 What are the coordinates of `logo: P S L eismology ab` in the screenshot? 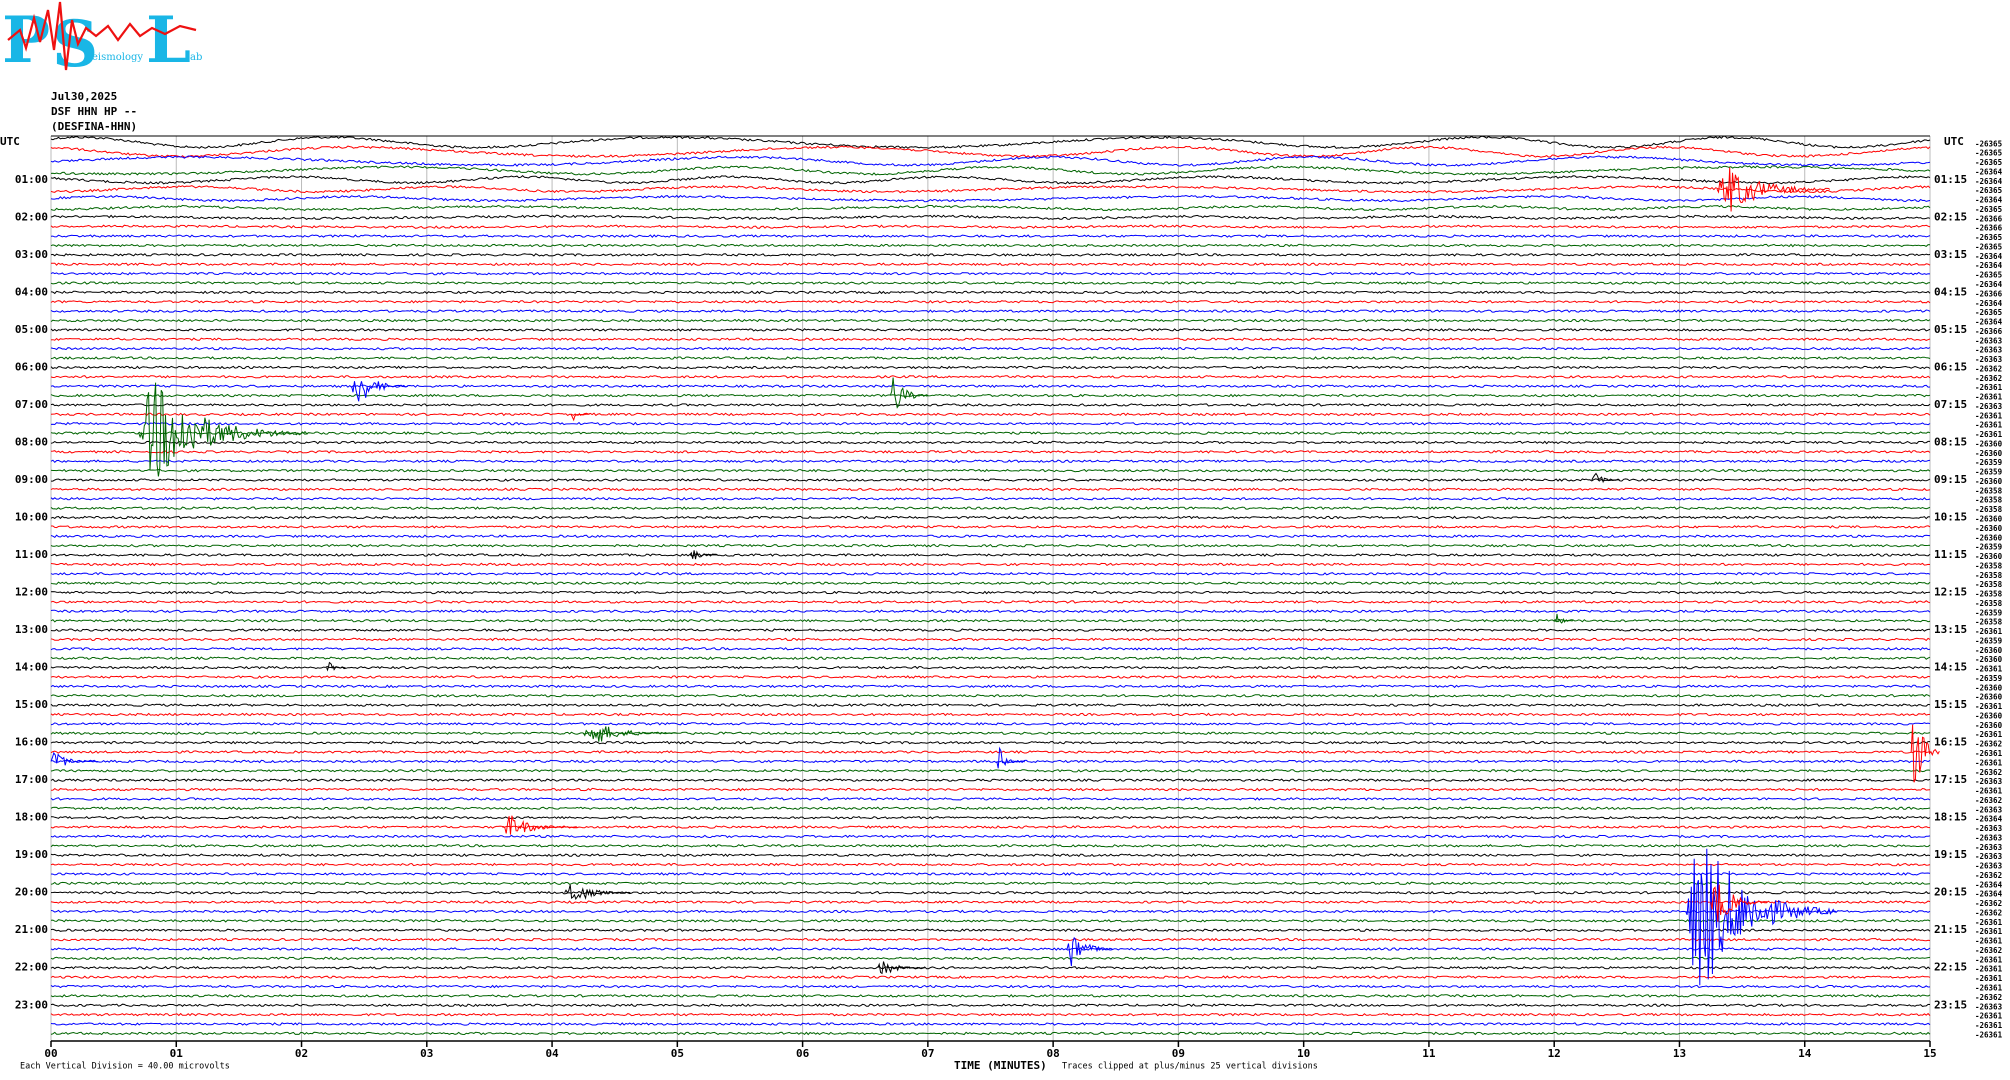 It's located at (102, 41).